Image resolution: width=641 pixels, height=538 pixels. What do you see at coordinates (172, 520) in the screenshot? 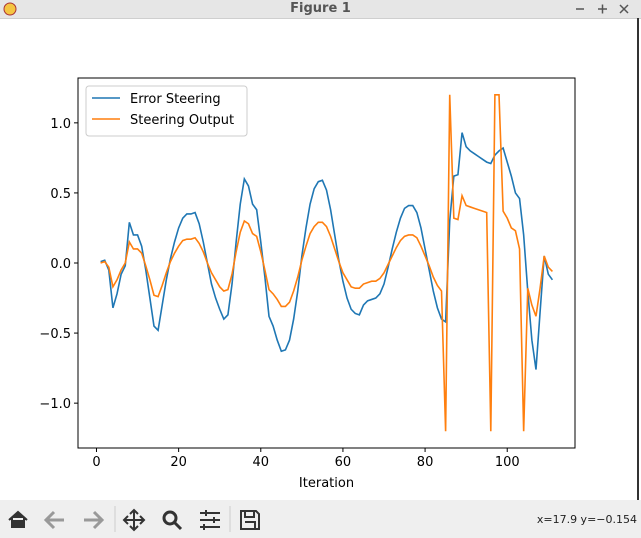
I see `zoom-button` at bounding box center [172, 520].